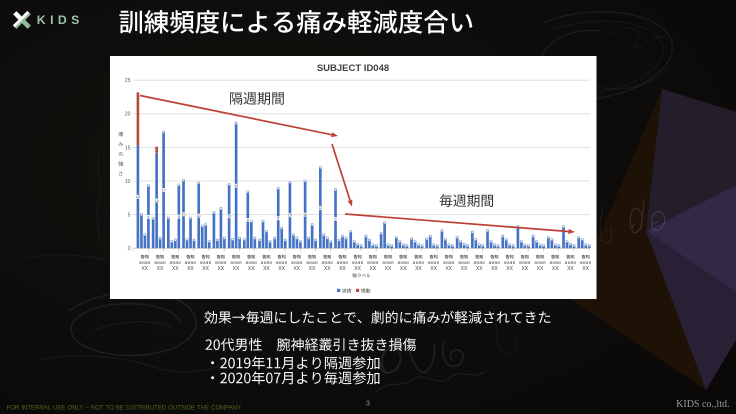  I want to click on svg-text: 19, so click(236, 186).